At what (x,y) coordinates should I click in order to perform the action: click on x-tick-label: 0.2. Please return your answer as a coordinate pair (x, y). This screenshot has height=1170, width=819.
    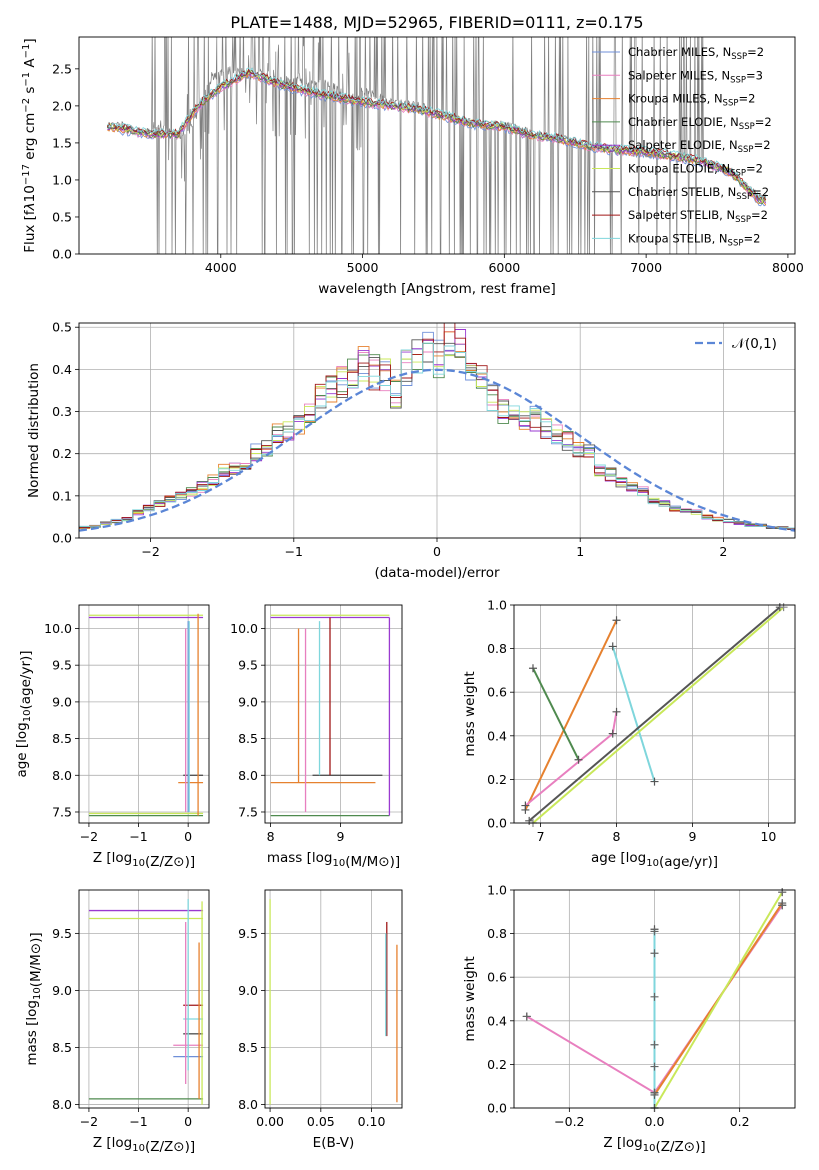
    Looking at the image, I should click on (740, 1121).